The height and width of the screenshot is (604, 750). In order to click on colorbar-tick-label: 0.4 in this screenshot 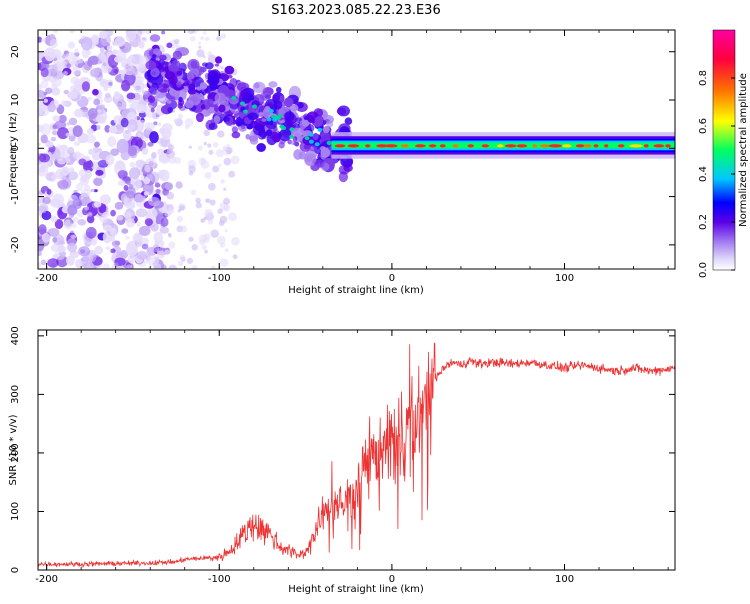, I will do `click(703, 174)`.